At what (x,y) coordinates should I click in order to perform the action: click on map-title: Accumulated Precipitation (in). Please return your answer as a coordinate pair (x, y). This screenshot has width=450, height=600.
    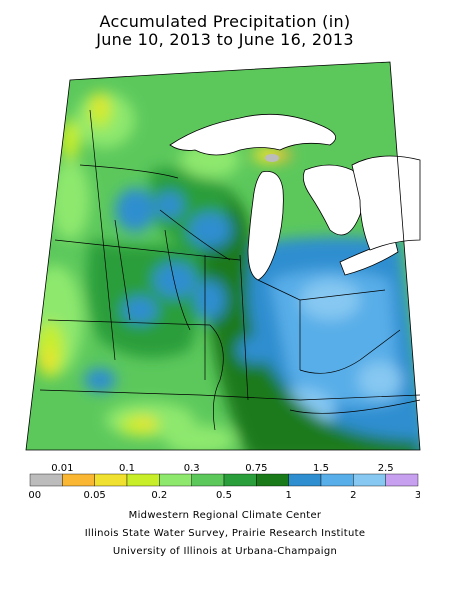
    Looking at the image, I should click on (225, 21).